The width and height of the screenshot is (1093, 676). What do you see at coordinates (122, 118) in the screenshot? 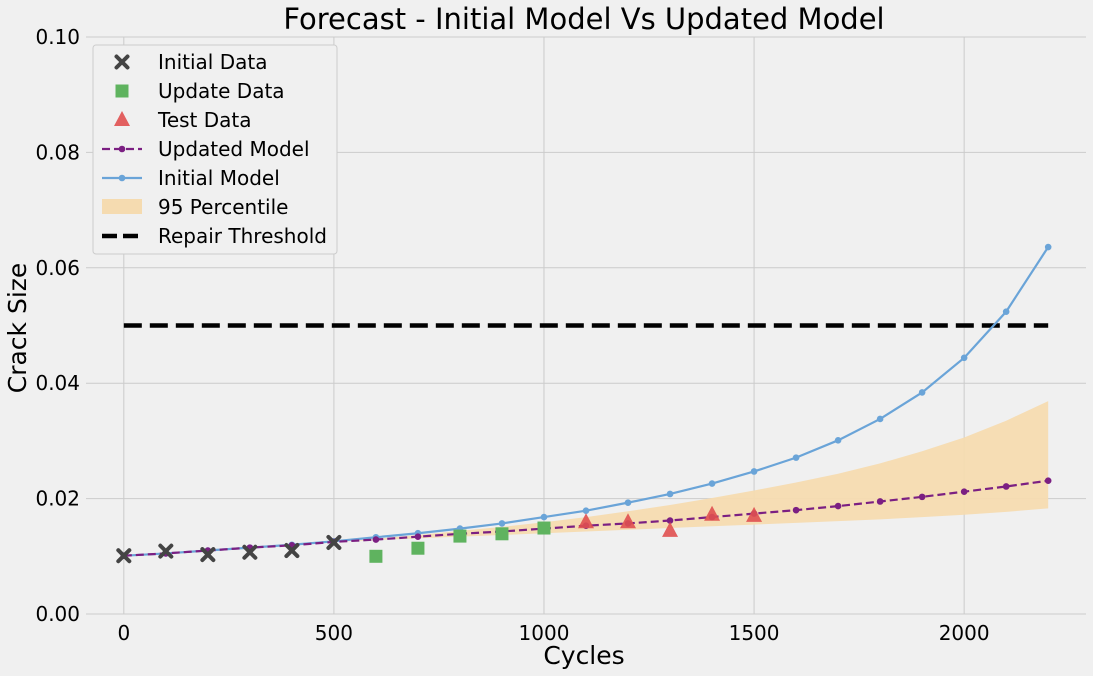
I see `legend-handle-test-data` at bounding box center [122, 118].